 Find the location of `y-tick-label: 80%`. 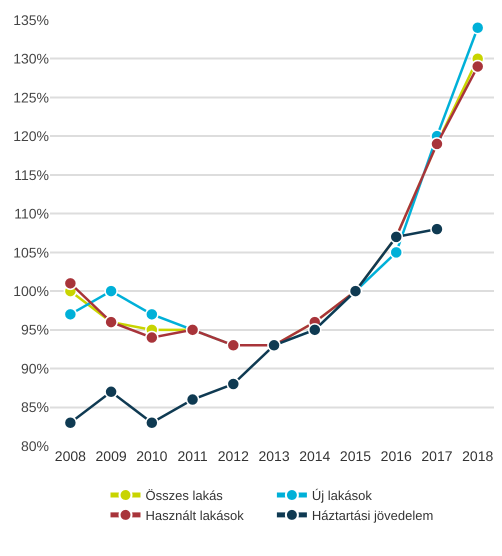

y-tick-label: 80% is located at coordinates (34, 446).